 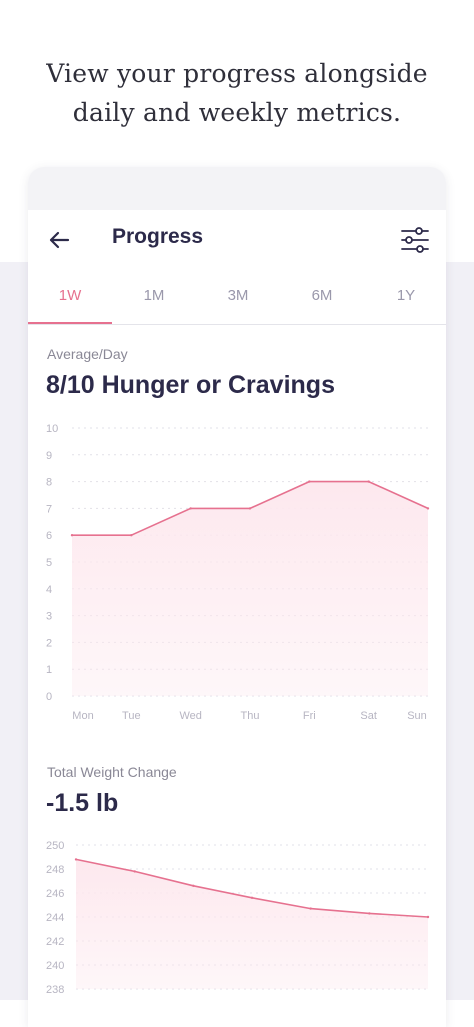 What do you see at coordinates (55, 894) in the screenshot?
I see `y-tick-label: 246` at bounding box center [55, 894].